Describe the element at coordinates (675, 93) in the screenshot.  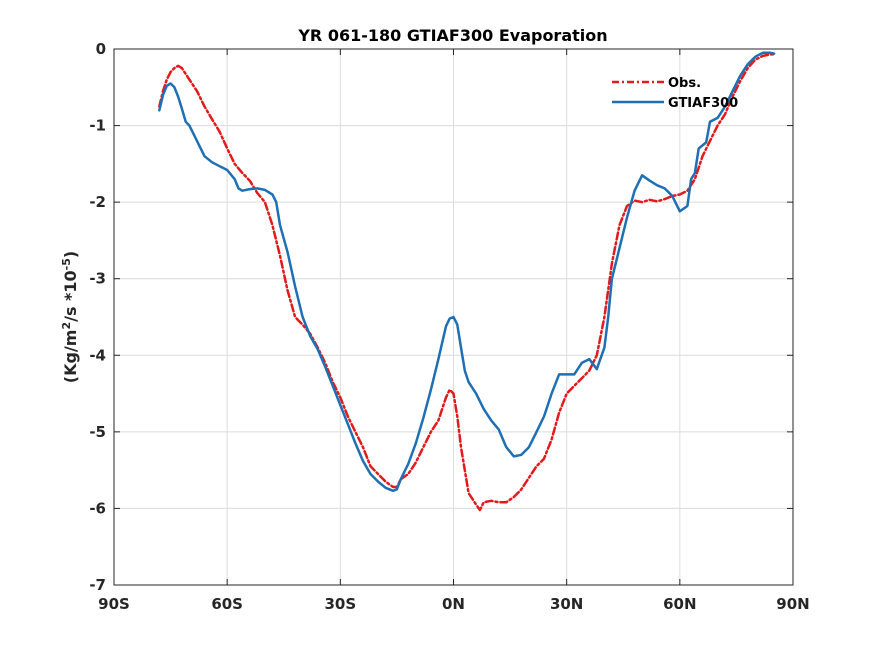
I see `legend: Obs. GTIAF300` at that location.